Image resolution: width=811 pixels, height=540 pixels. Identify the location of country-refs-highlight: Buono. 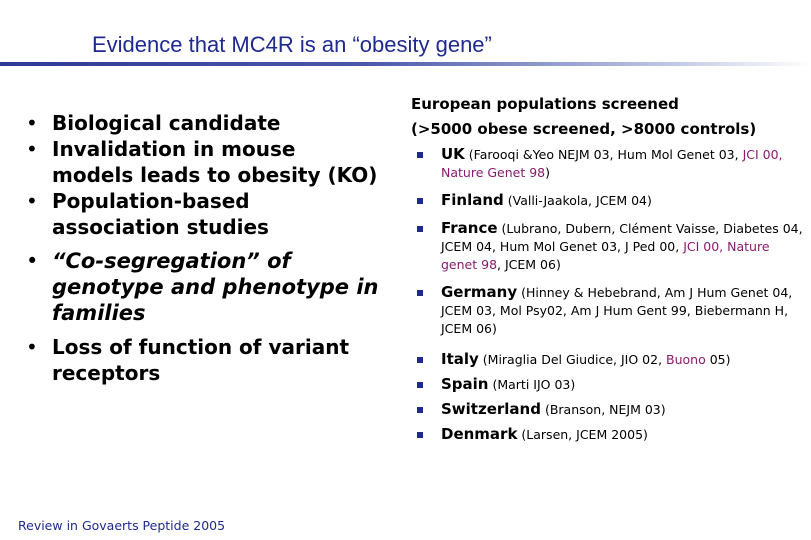
(686, 359).